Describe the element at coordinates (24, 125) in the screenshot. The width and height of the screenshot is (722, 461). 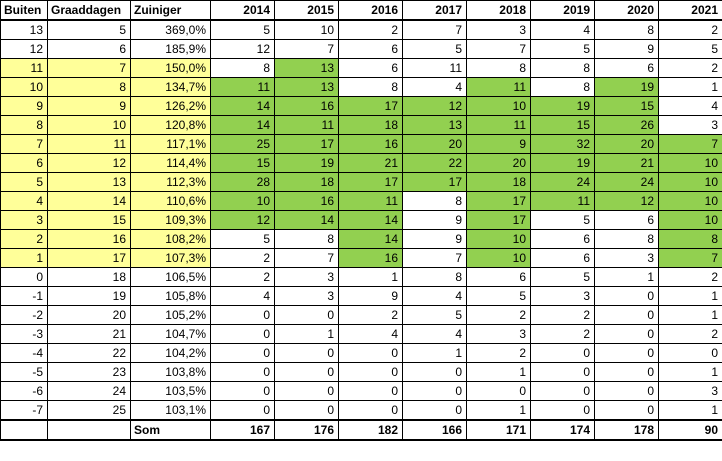
I see `cell-buiten: 8` at that location.